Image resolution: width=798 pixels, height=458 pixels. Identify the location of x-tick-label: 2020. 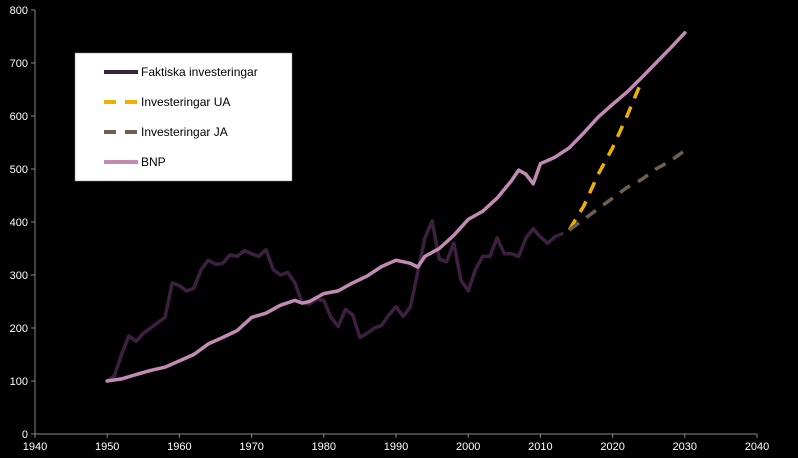
(612, 447).